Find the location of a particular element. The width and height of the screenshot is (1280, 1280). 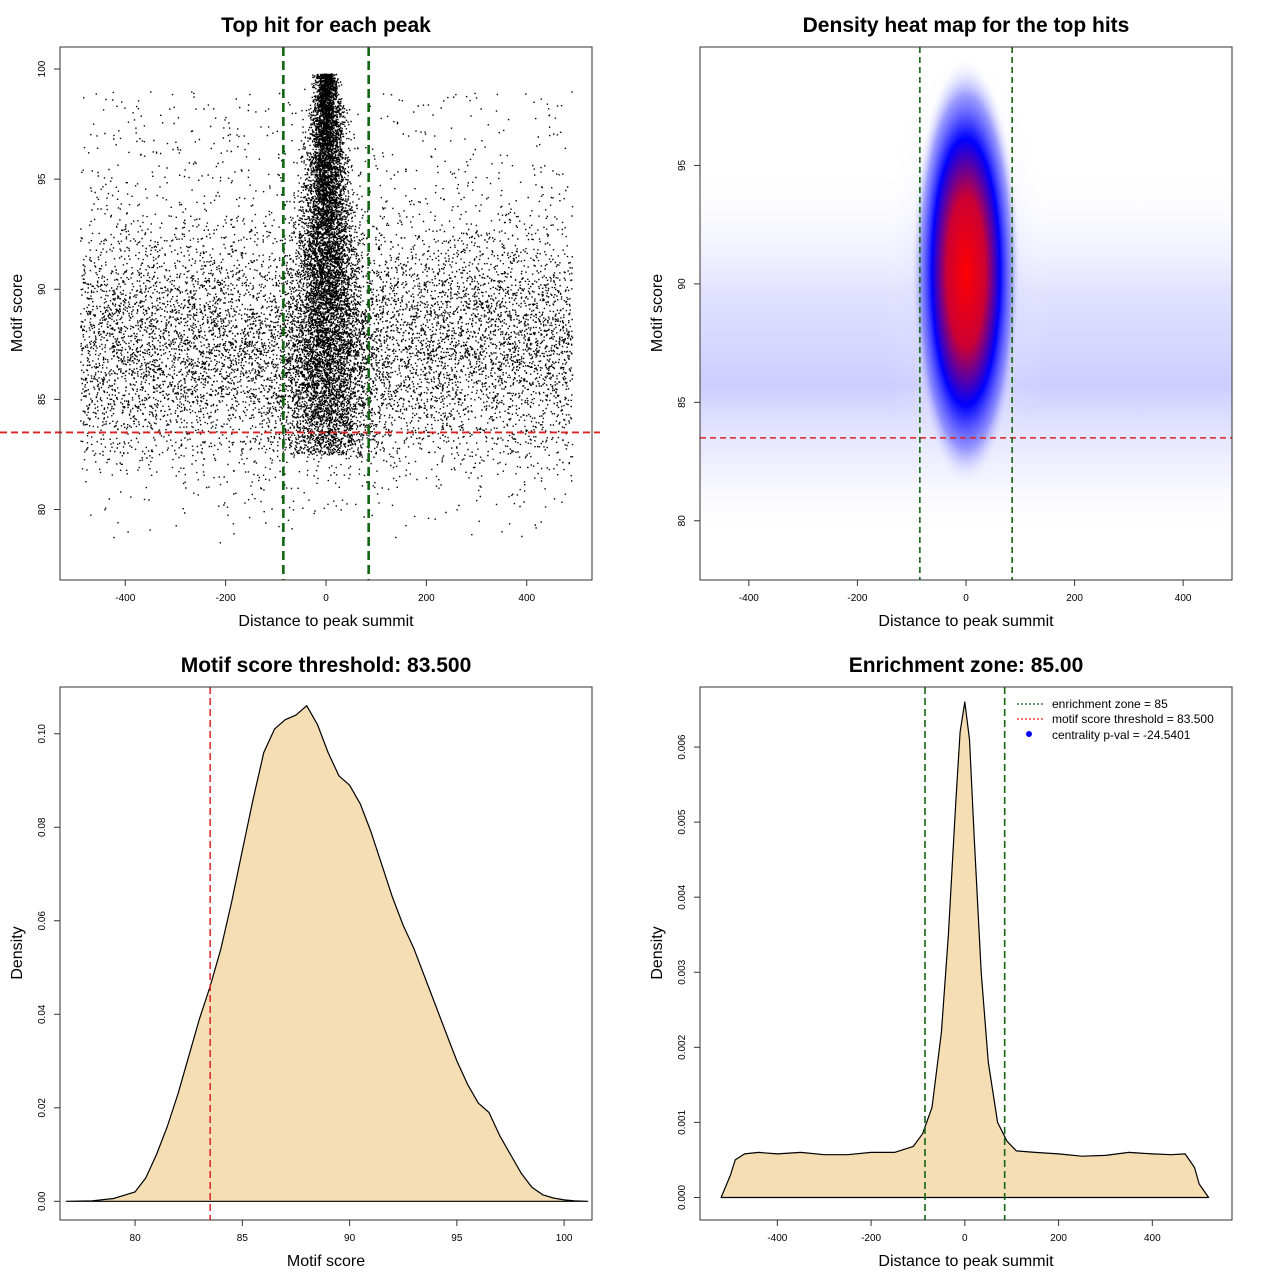

panel3-title: Motif score threshold: 83.500 is located at coordinates (326, 665).